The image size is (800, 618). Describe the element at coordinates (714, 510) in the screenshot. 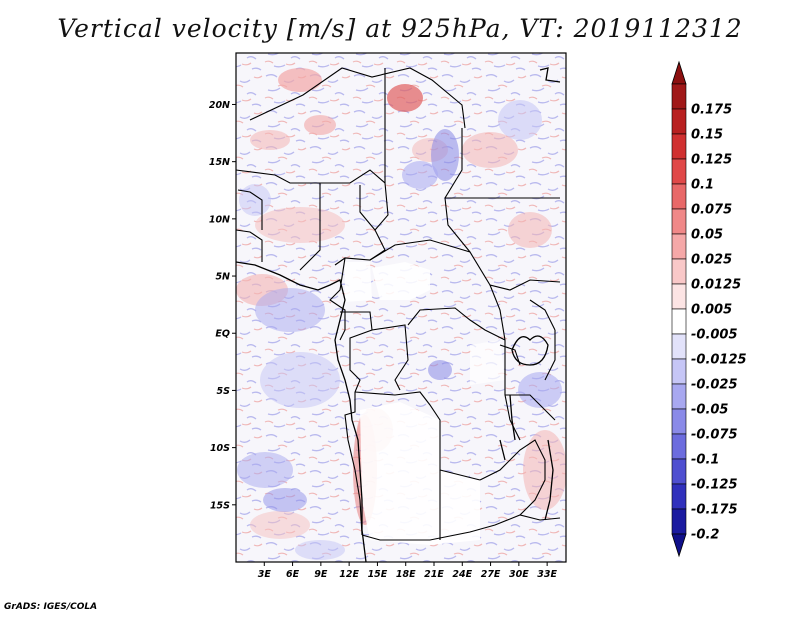

I see `colorbar-label: -0.175` at that location.